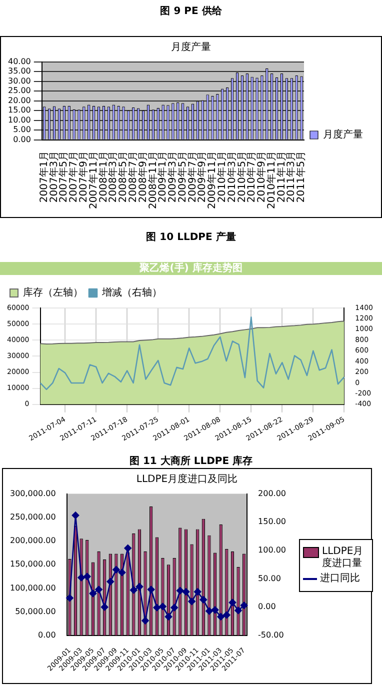  What do you see at coordinates (343, 558) in the screenshot?
I see `legend-label: LLDPE月度进口量` at bounding box center [343, 558].